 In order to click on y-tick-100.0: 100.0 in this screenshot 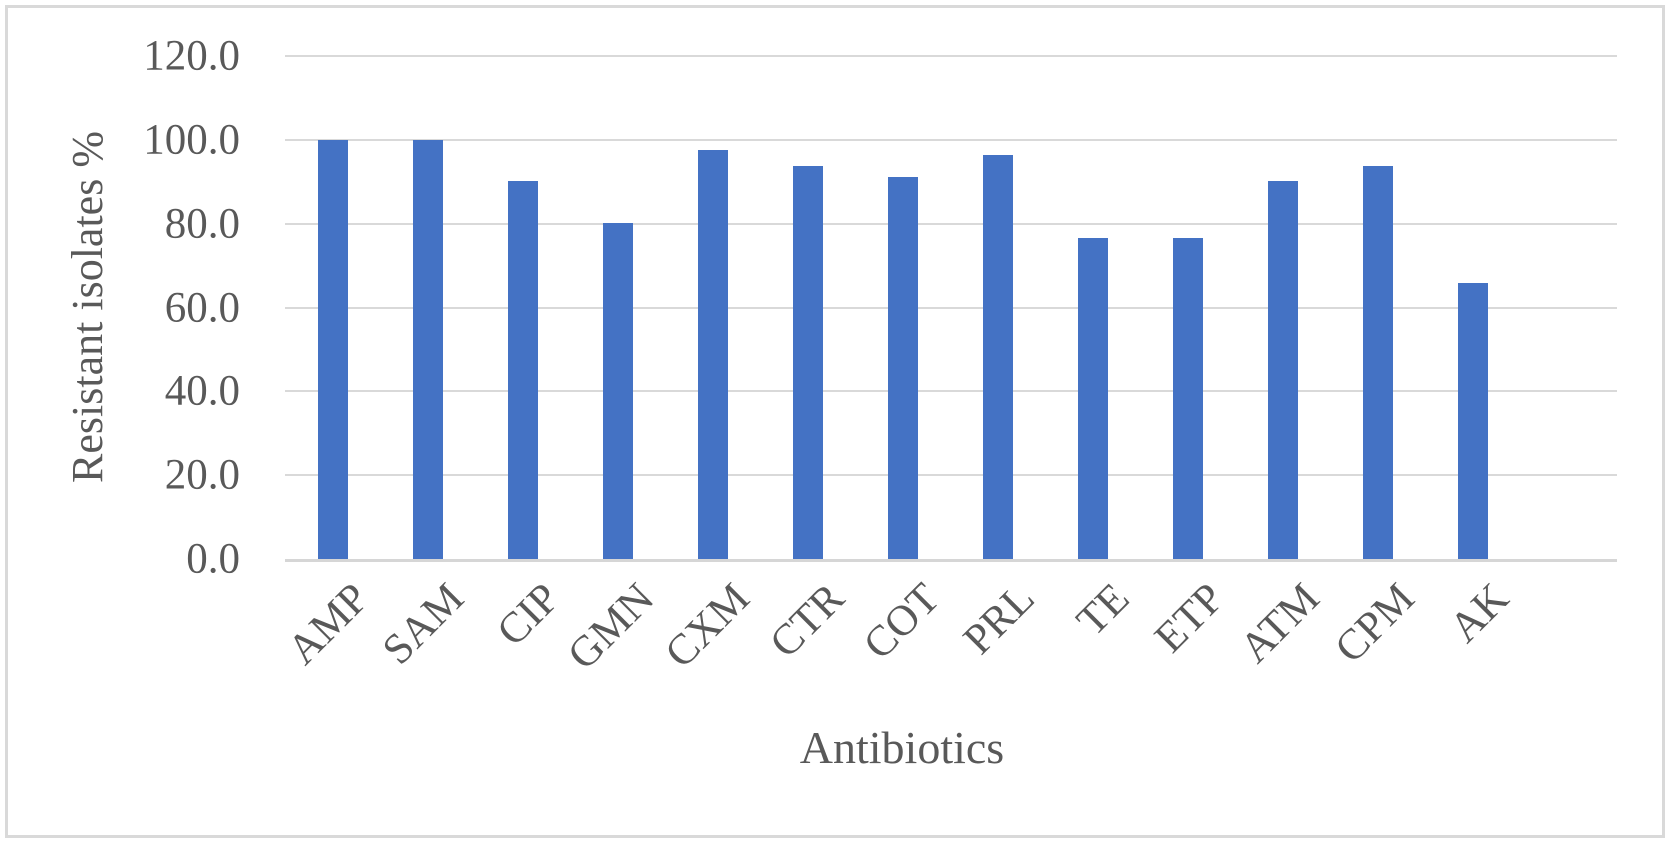, I will do `click(191, 140)`.